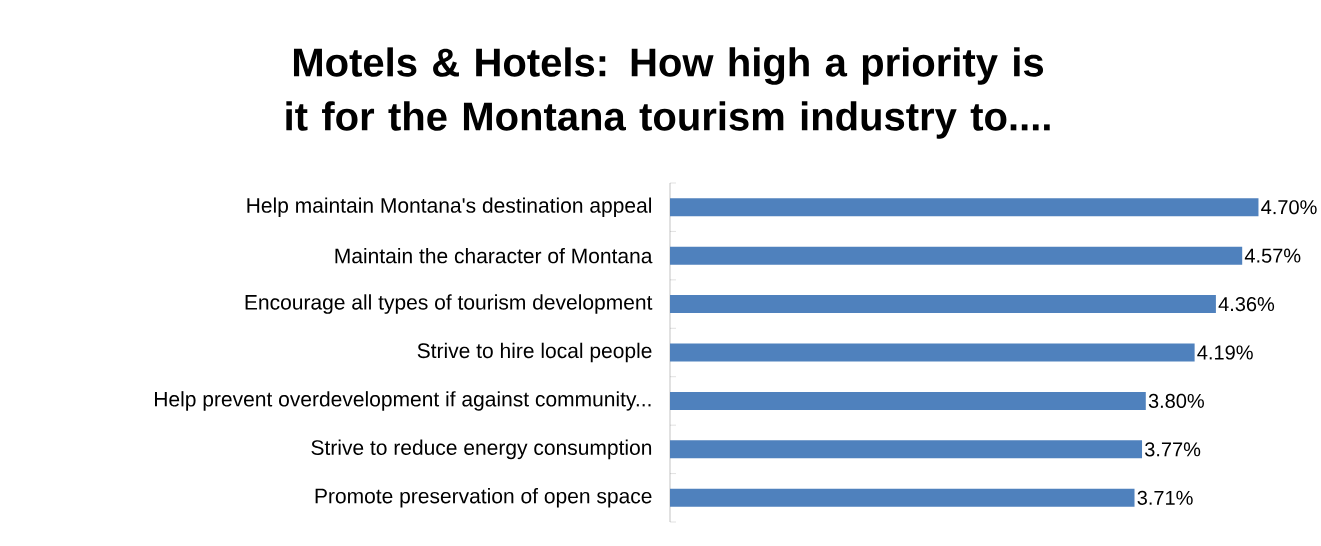 Image resolution: width=1321 pixels, height=546 pixels. What do you see at coordinates (449, 207) in the screenshot?
I see `y-tick-label: Help maintain Montana's destination appeal` at bounding box center [449, 207].